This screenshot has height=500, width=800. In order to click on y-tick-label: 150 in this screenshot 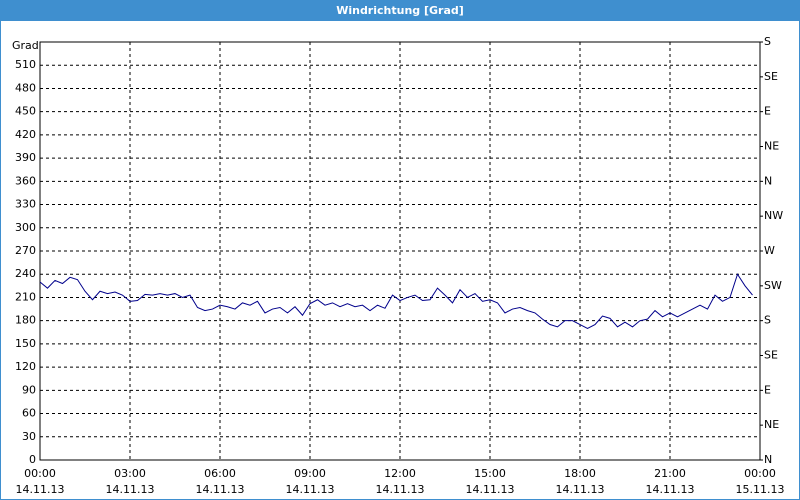, I will do `click(25, 343)`.